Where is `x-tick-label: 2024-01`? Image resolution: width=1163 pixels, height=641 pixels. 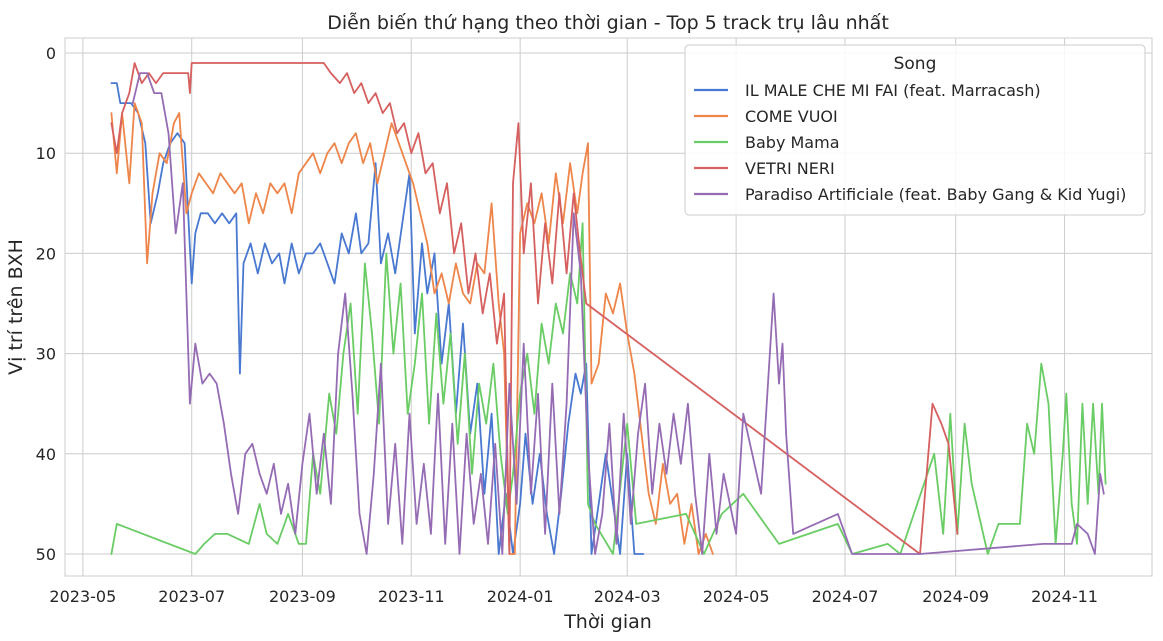
x-tick-label: 2024-01 is located at coordinates (520, 596).